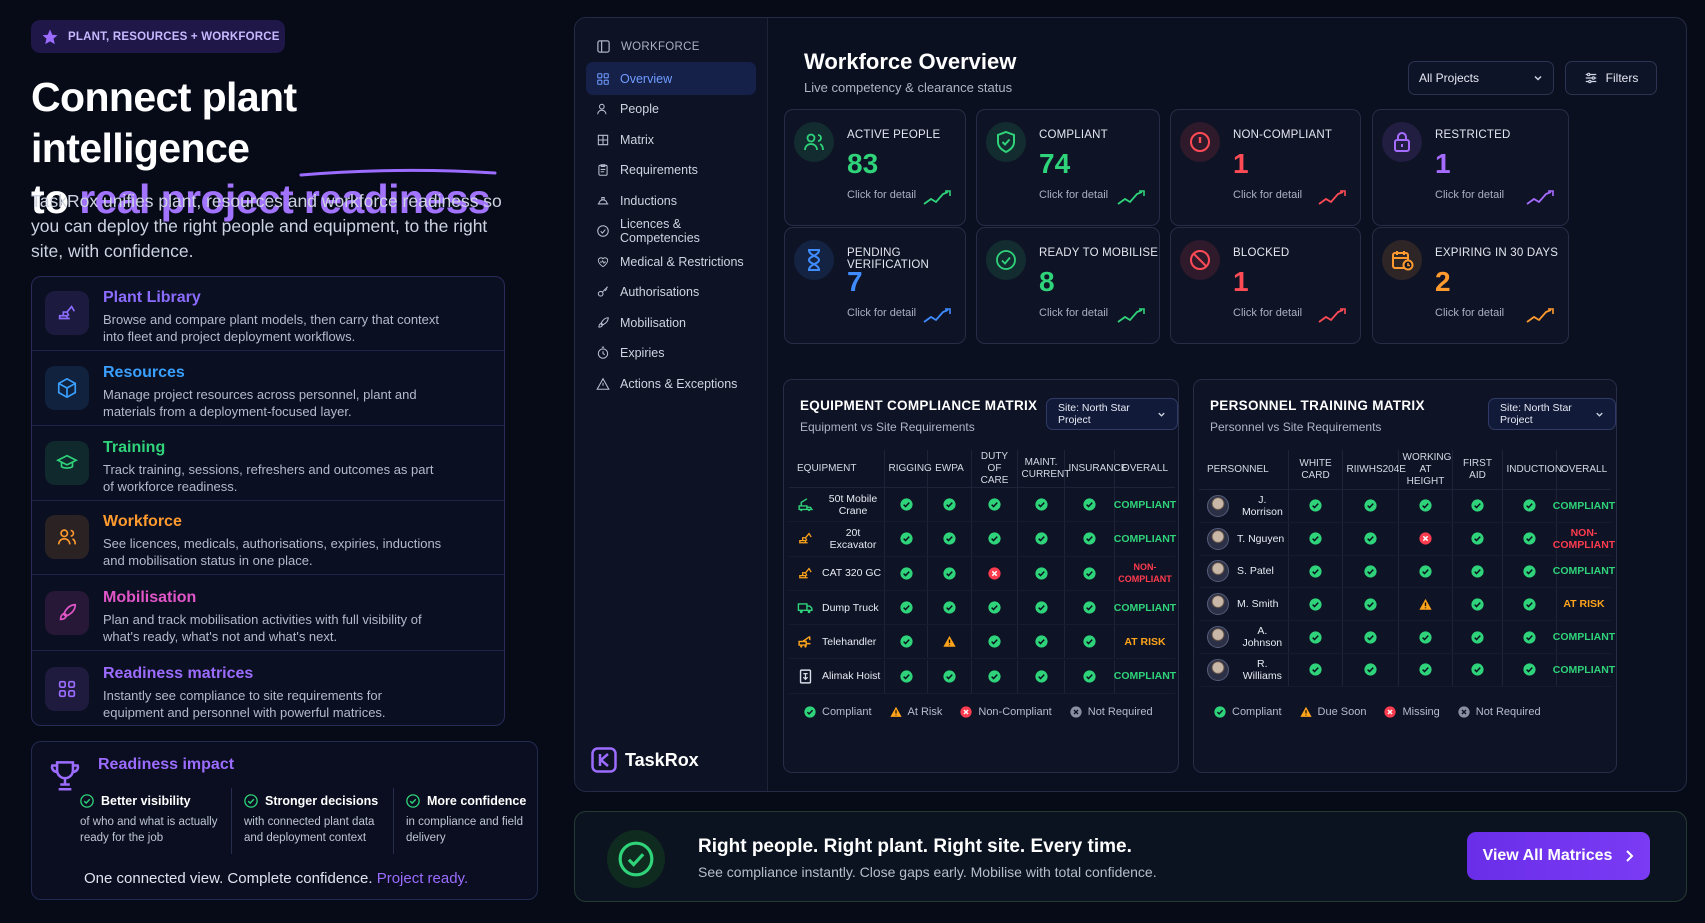 Image resolution: width=1705 pixels, height=923 pixels. I want to click on sidebar-item-expiries: Expiries, so click(671, 353).